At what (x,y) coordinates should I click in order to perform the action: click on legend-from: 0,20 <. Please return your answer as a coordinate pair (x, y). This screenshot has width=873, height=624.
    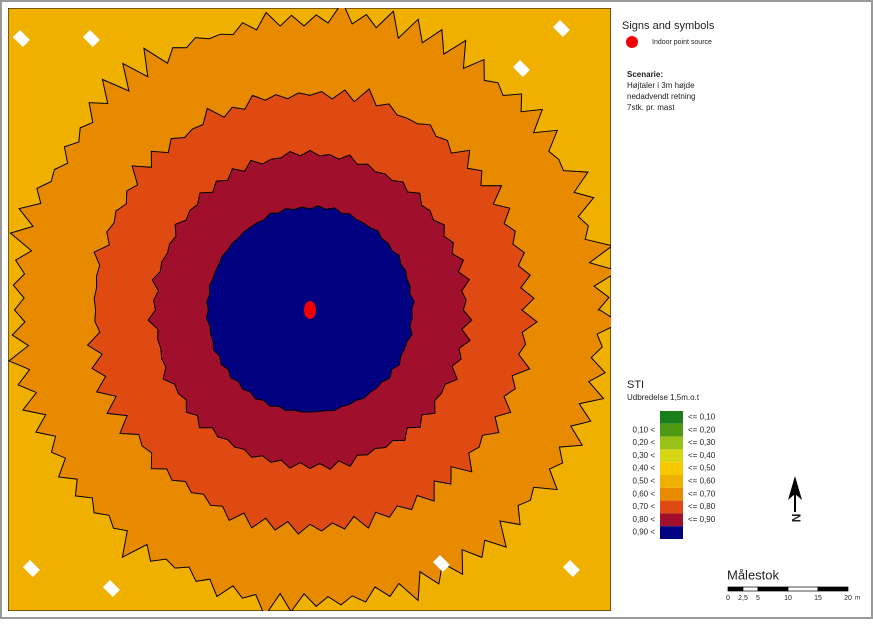
    Looking at the image, I should click on (644, 442).